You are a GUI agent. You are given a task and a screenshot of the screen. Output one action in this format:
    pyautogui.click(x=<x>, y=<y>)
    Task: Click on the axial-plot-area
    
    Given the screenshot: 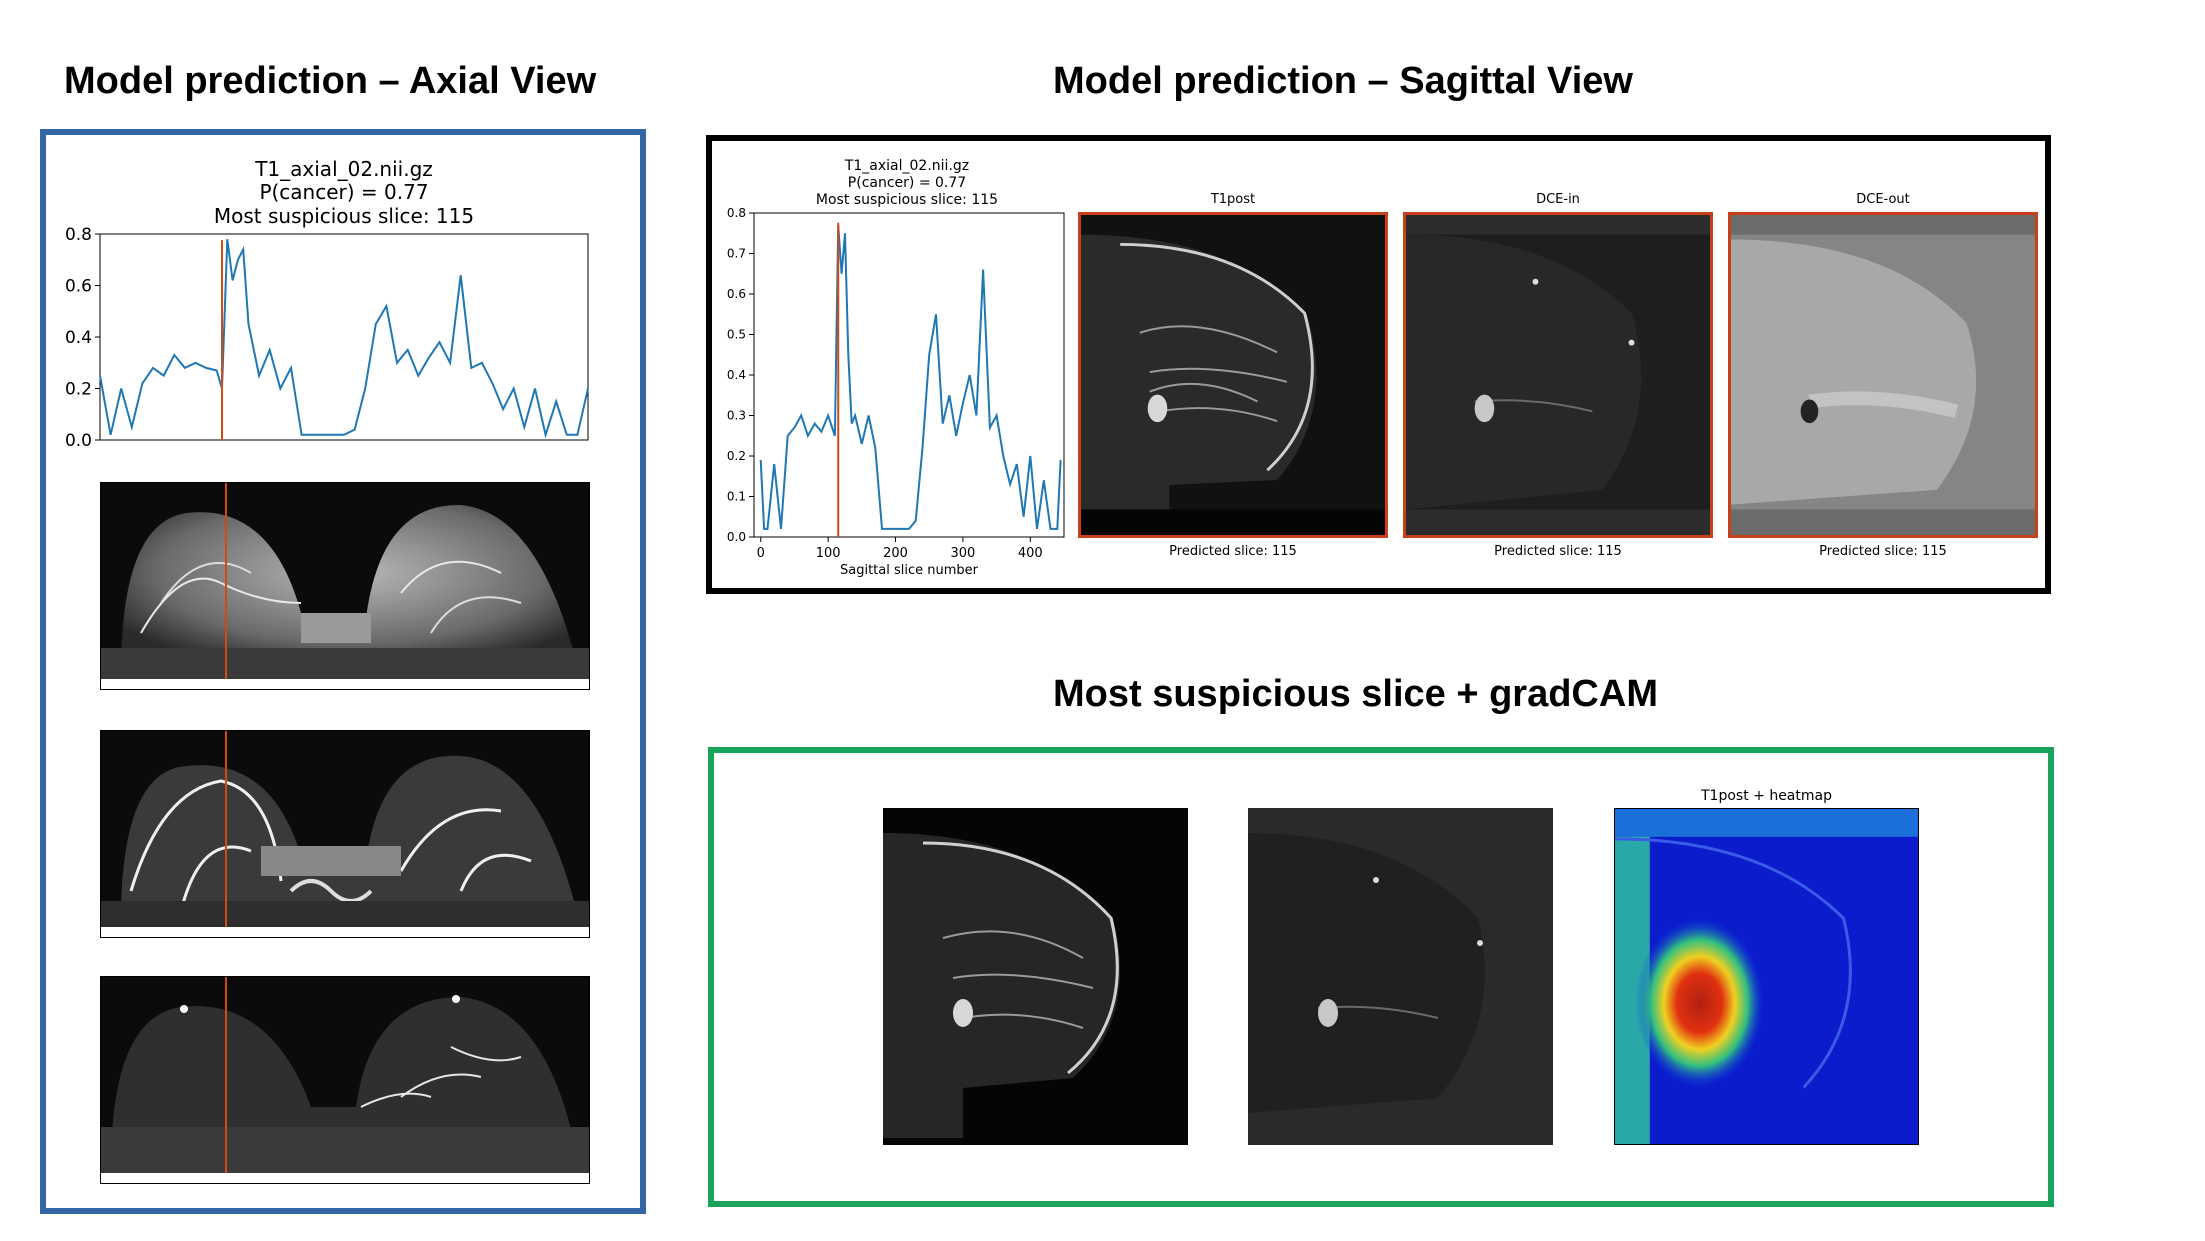 What is the action you would take?
    pyautogui.click(x=344, y=337)
    